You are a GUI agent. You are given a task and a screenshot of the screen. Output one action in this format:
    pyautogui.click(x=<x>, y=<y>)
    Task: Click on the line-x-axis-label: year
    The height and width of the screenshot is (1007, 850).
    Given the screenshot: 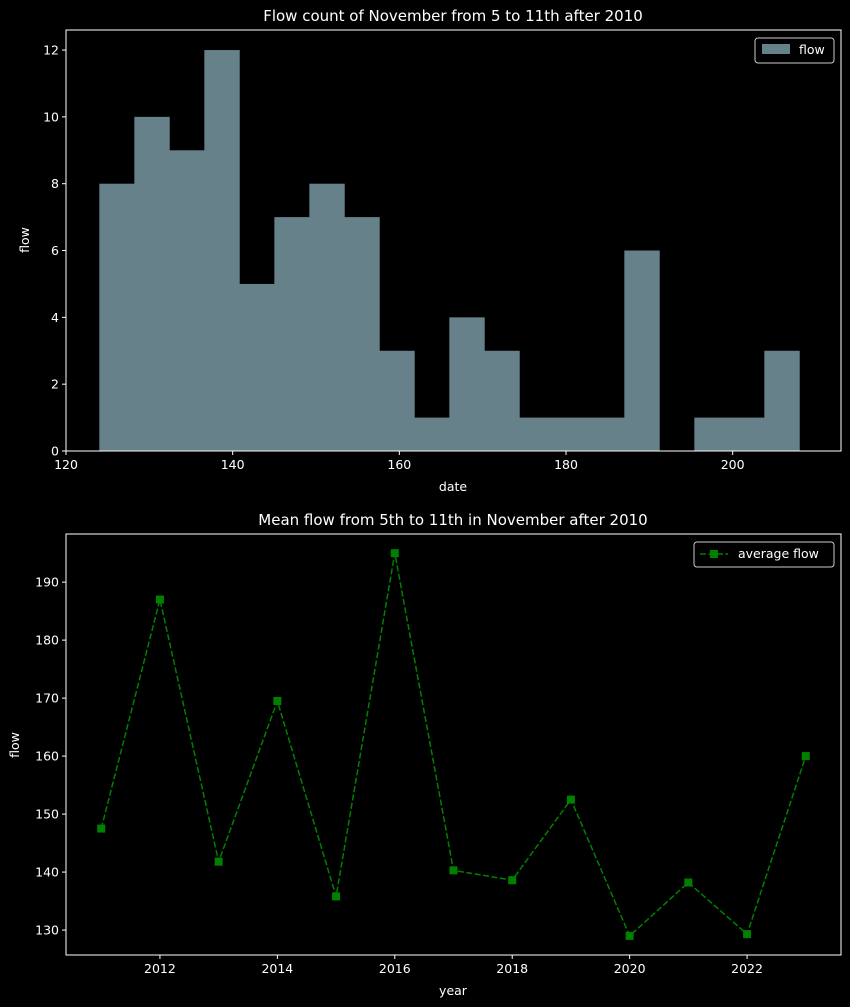 What is the action you would take?
    pyautogui.click(x=453, y=990)
    